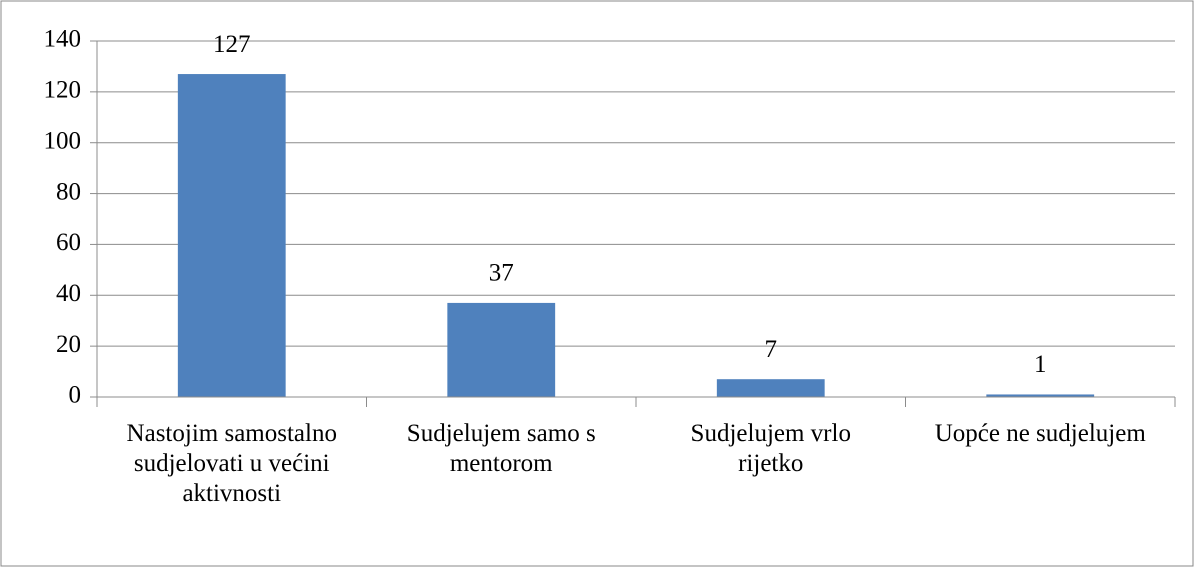 The height and width of the screenshot is (568, 1195). I want to click on data-label: 1, so click(1040, 364).